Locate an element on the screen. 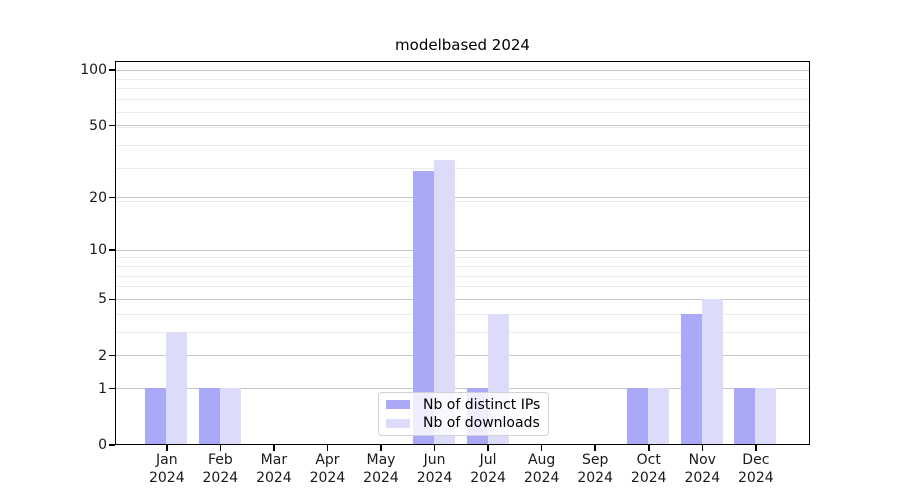 This screenshot has height=500, width=900. x-tick-label: Sep 2024 is located at coordinates (595, 469).